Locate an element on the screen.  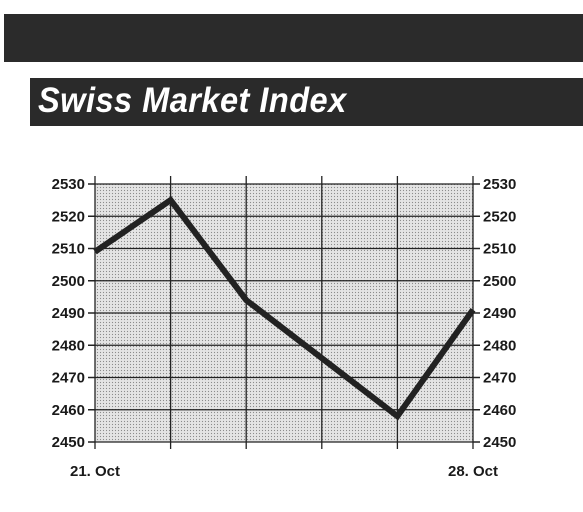
y-tick-label-left: 2460 is located at coordinates (68, 410).